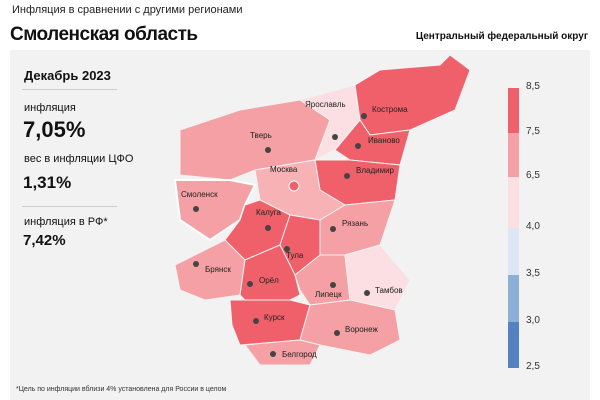 The image size is (600, 400). What do you see at coordinates (218, 269) in the screenshot?
I see `region-label: Брянск` at bounding box center [218, 269].